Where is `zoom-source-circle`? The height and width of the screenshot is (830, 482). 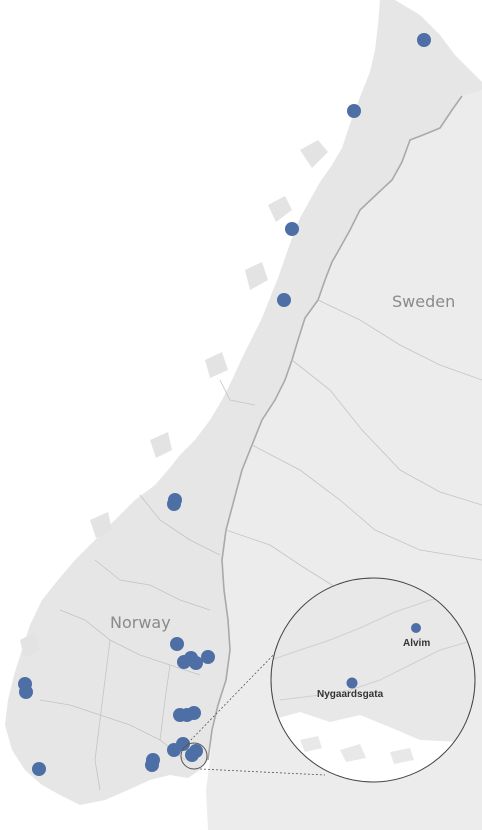
zoom-source-circle is located at coordinates (194, 756).